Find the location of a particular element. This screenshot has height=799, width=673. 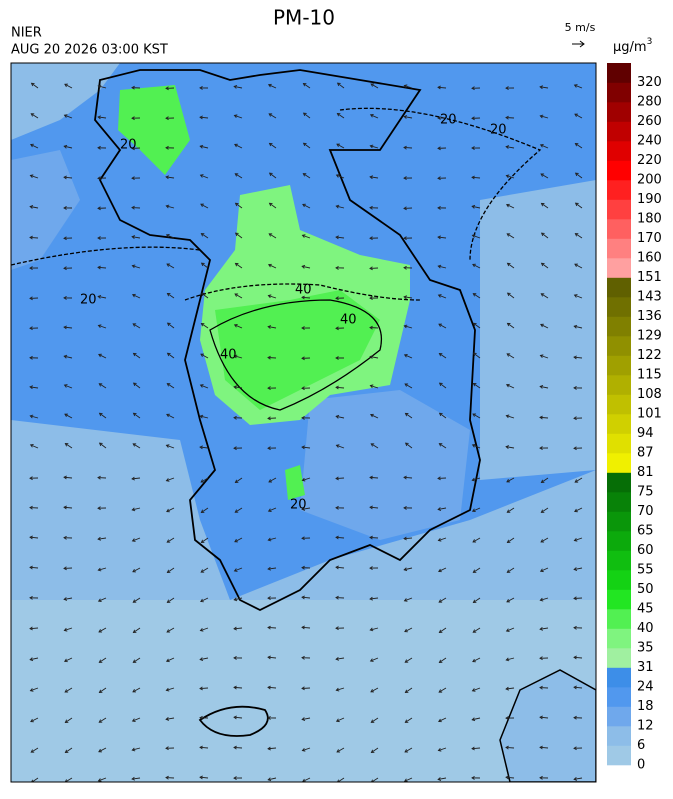

colorbar-label: 129 is located at coordinates (649, 336).